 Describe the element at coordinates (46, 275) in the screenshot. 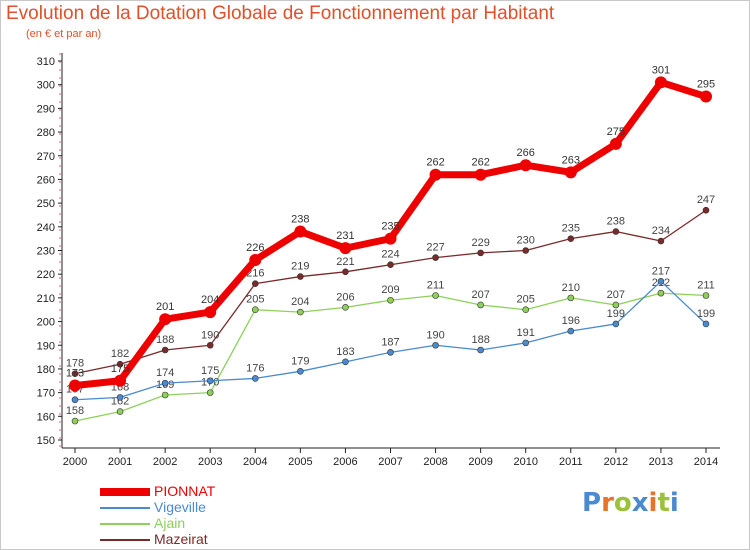

I see `y-tick-label: 220` at that location.